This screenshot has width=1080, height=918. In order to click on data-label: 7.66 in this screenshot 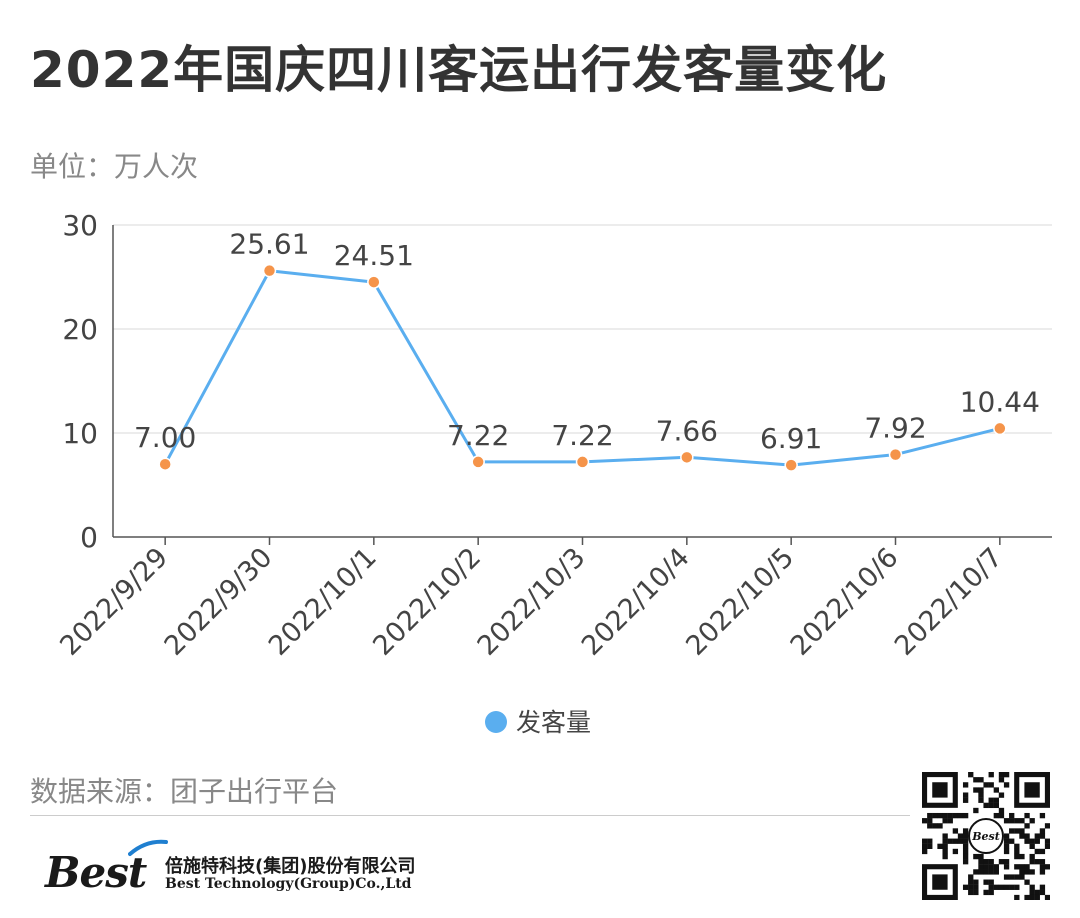, I will do `click(687, 430)`.